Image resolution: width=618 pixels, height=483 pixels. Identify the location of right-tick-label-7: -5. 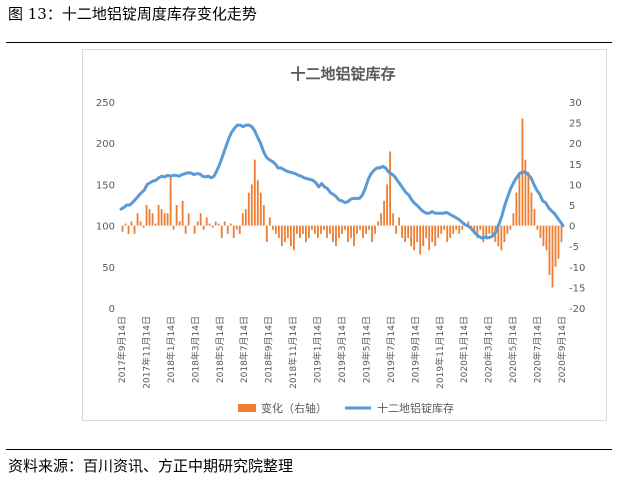
(574, 247).